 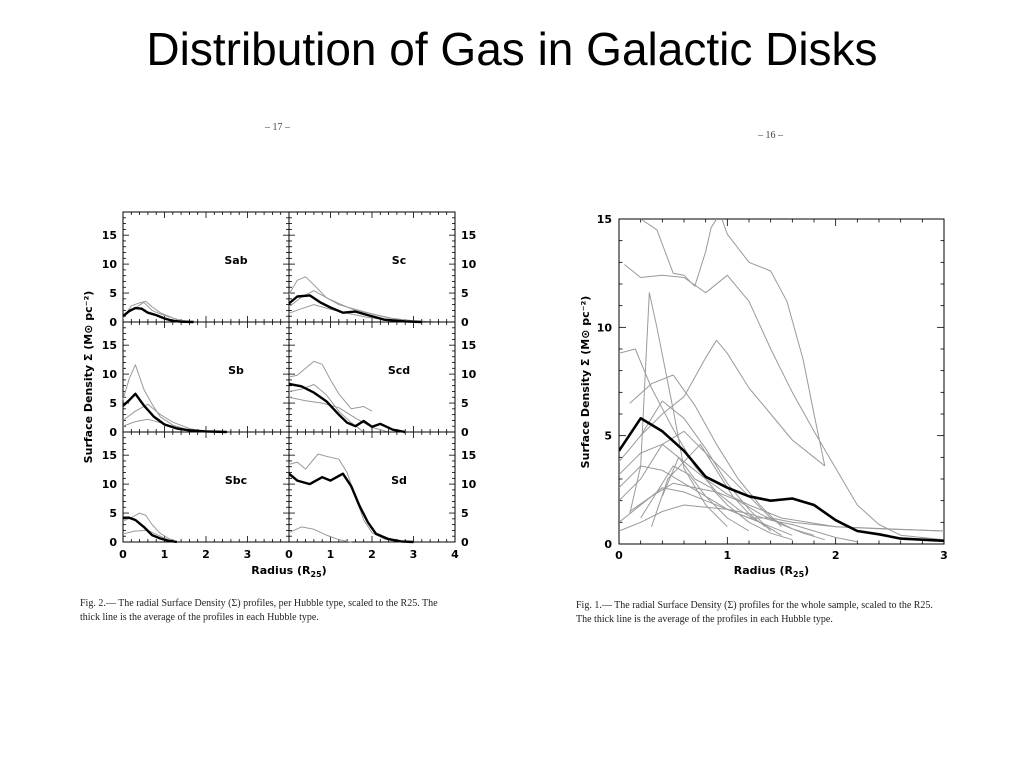 I want to click on panel-label: Scd, so click(x=399, y=370).